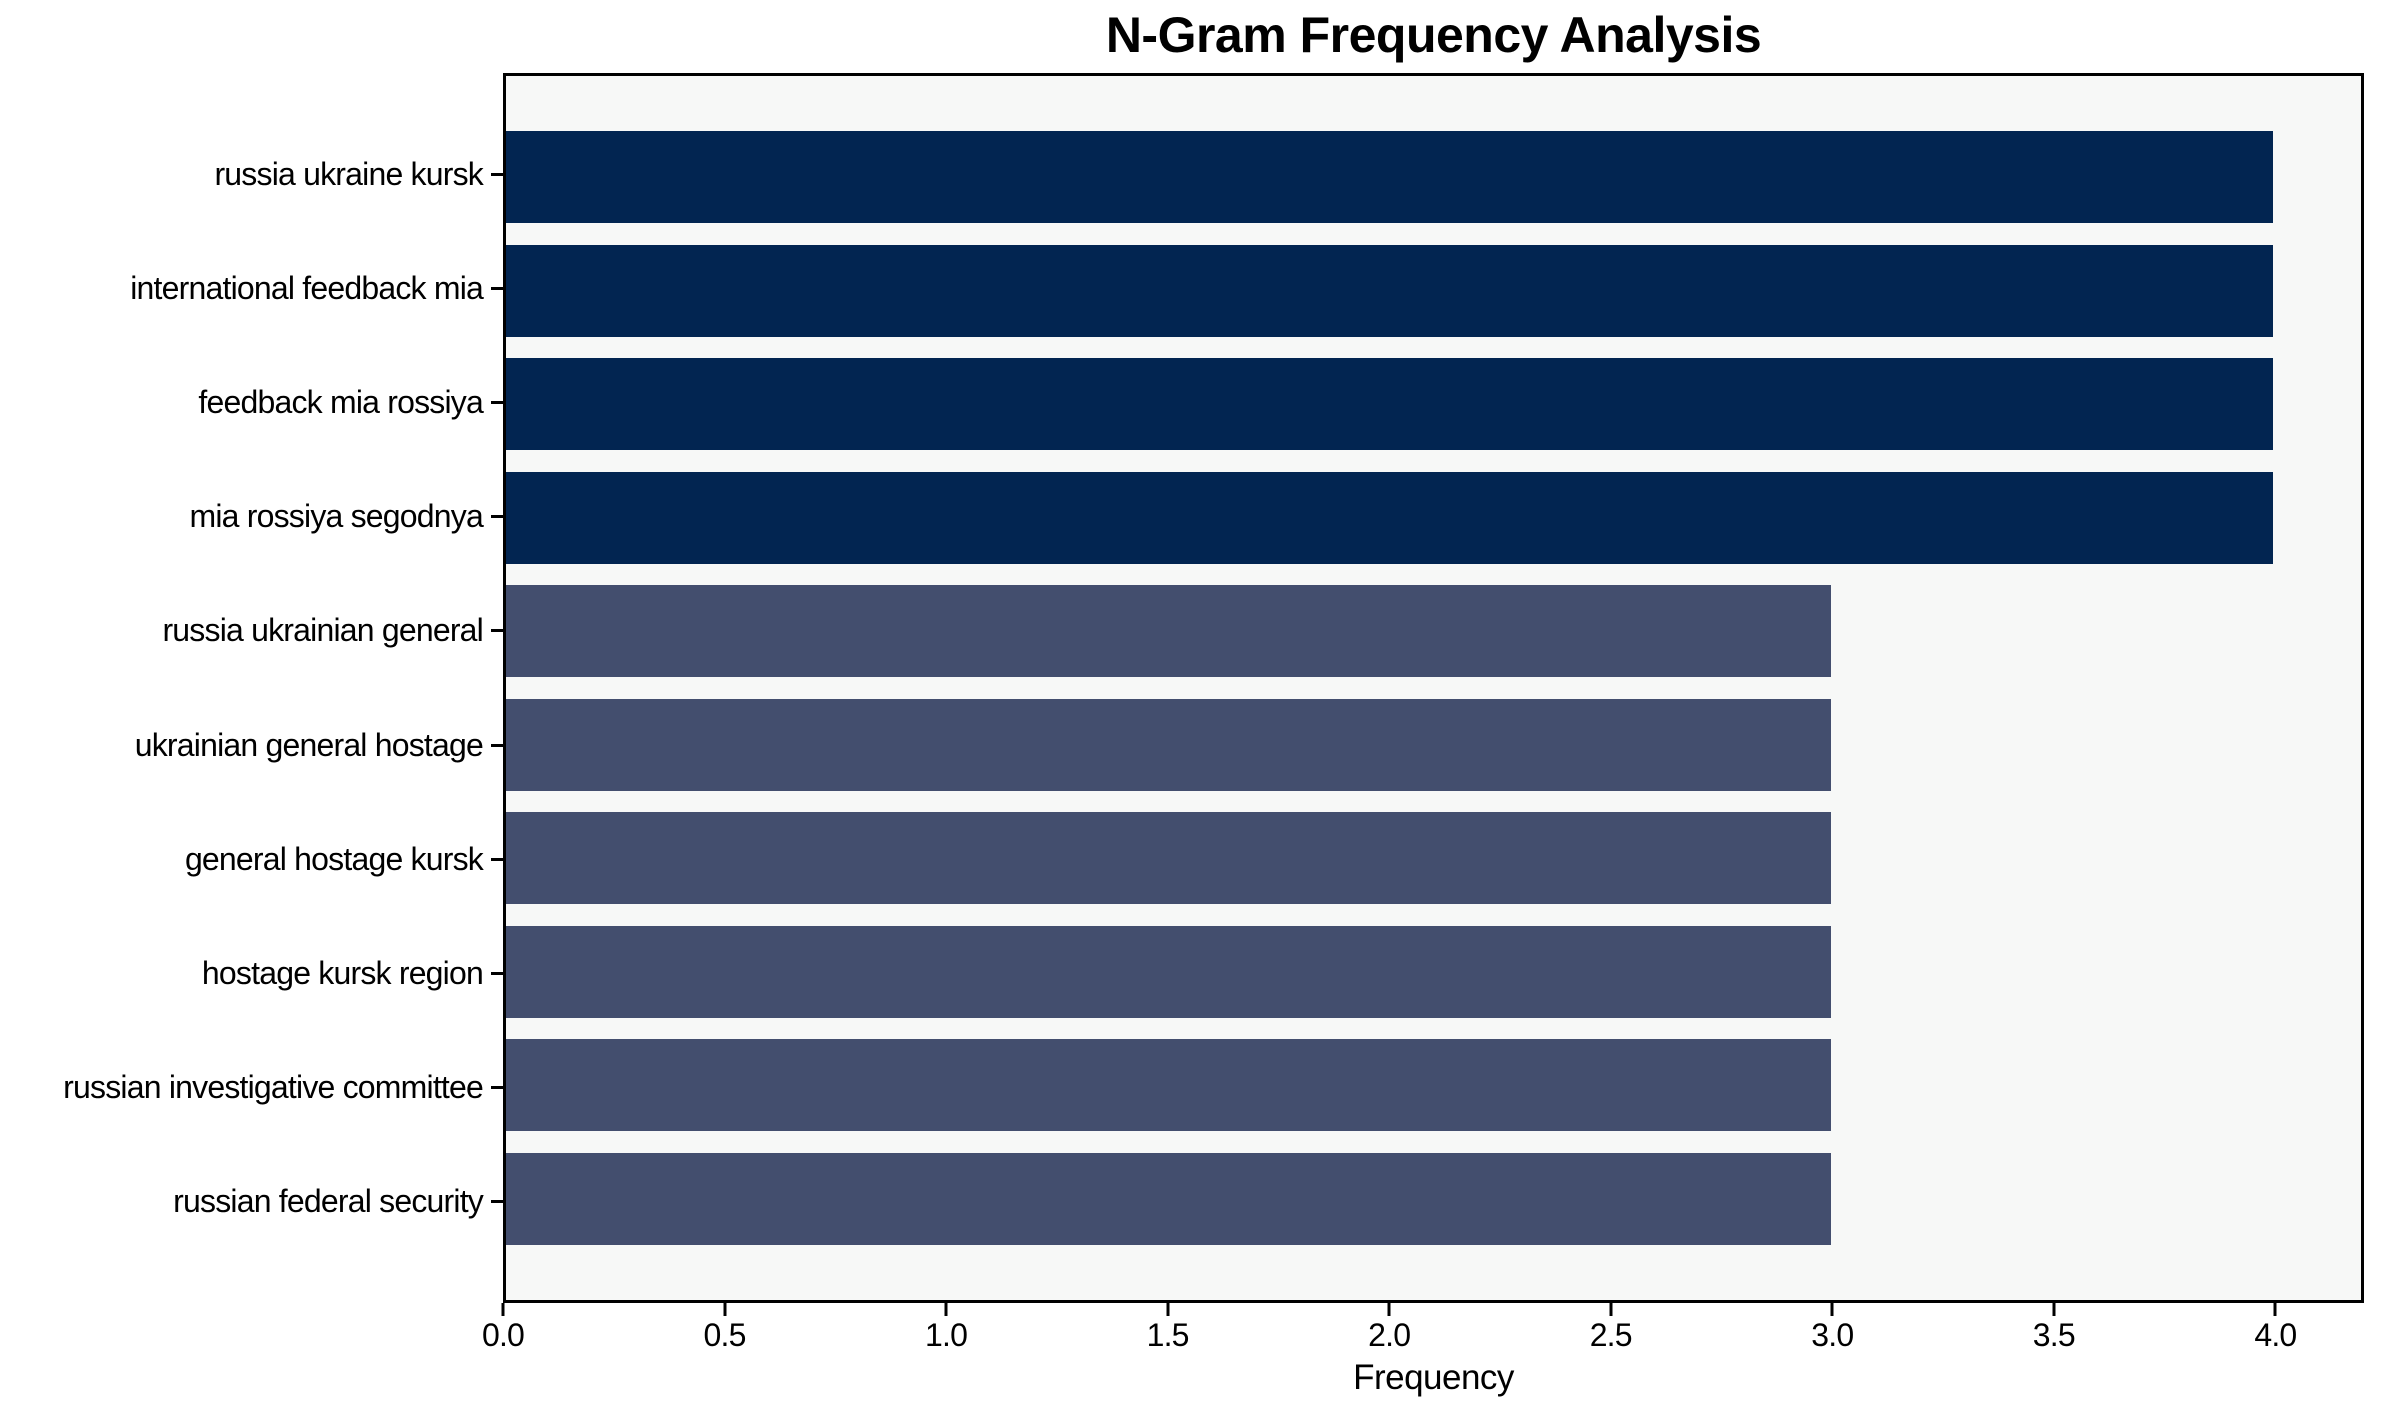 Image resolution: width=2382 pixels, height=1414 pixels. I want to click on x-tick-label: 2.5, so click(1611, 1335).